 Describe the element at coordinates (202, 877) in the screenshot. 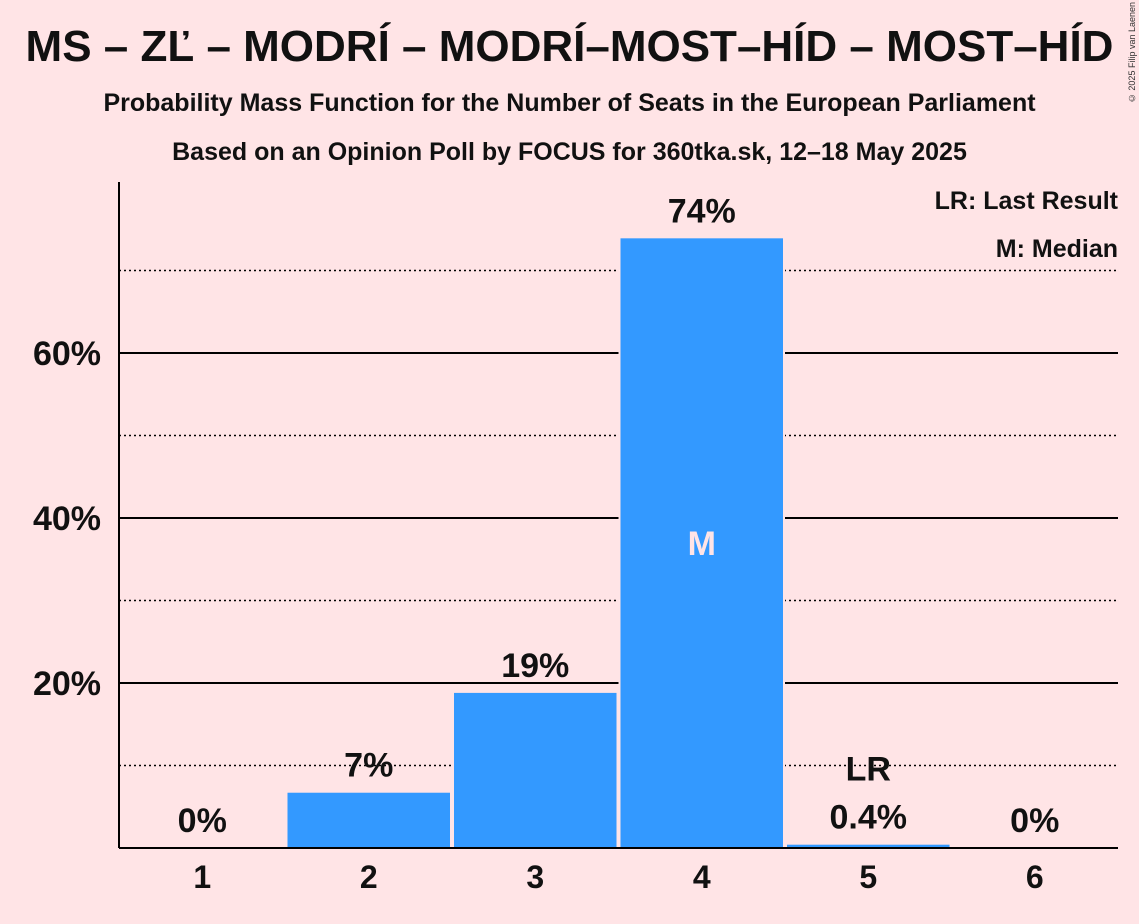

I see `x-tick-label: 1` at that location.